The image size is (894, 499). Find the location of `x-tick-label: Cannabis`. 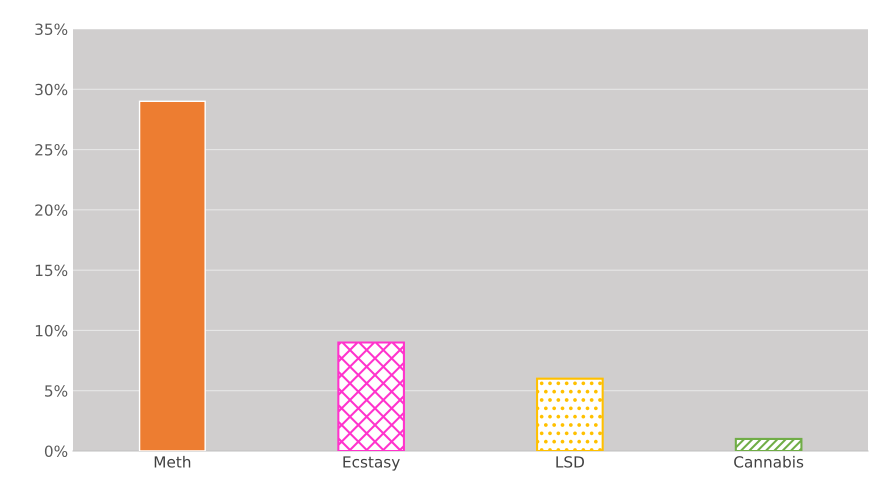

x-tick-label: Cannabis is located at coordinates (769, 462).